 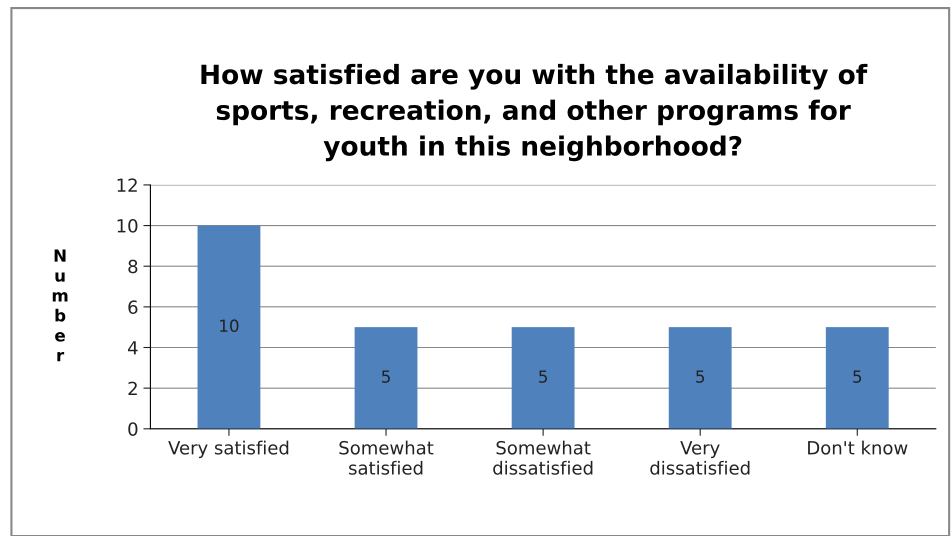 What do you see at coordinates (386, 457) in the screenshot?
I see `x-tick-label: Somewhat satisfied` at bounding box center [386, 457].